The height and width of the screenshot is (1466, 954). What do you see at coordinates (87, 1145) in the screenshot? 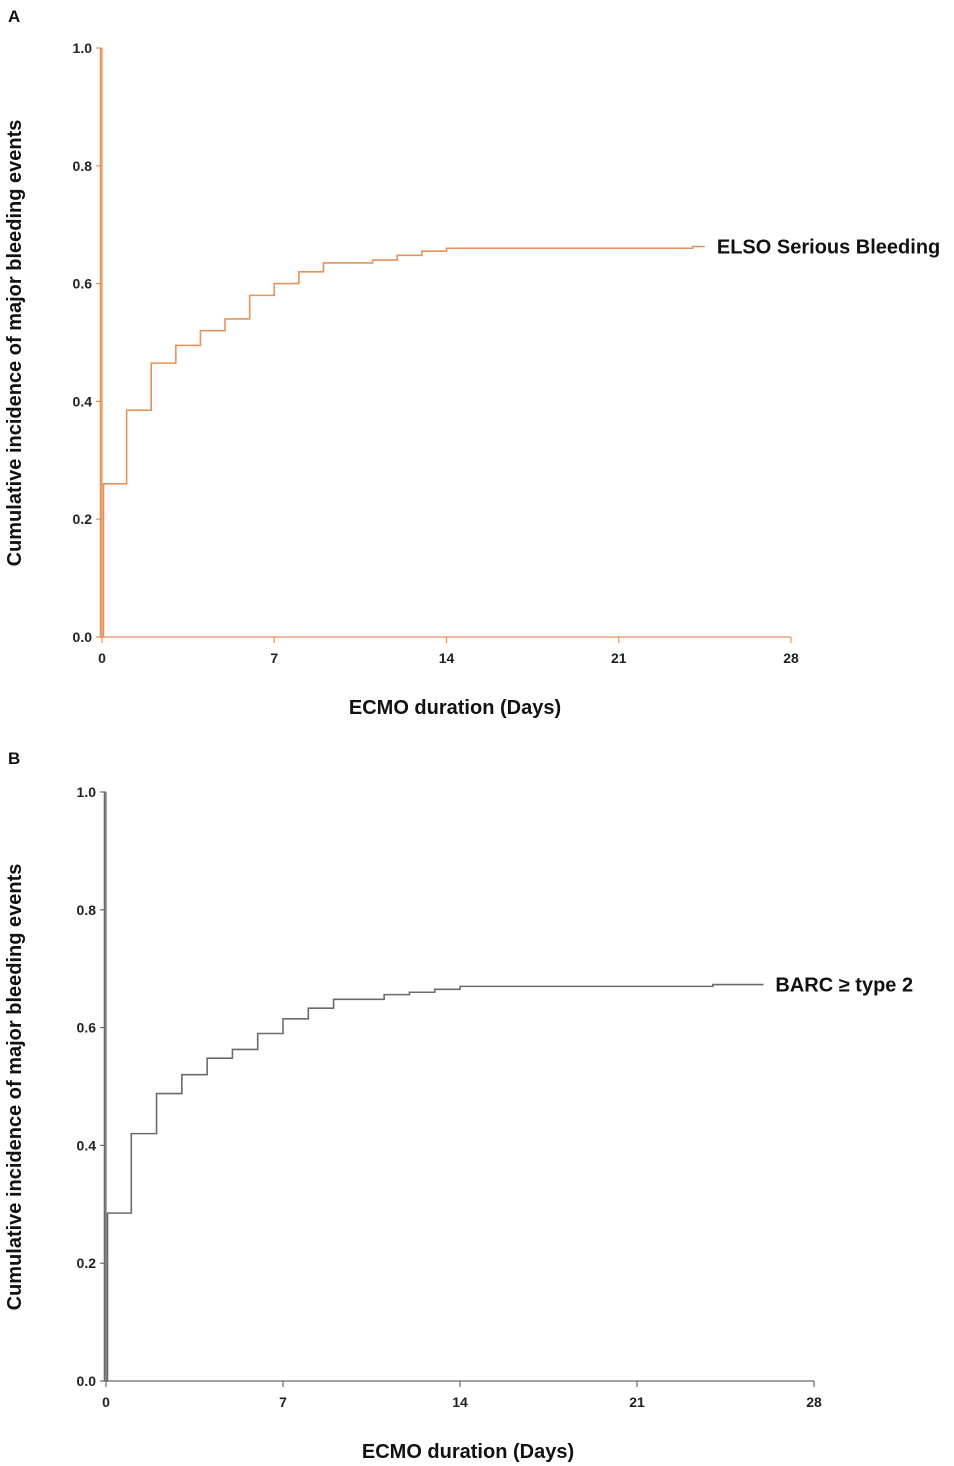
I see `y-tick-label-b-2: 0.4` at bounding box center [87, 1145].